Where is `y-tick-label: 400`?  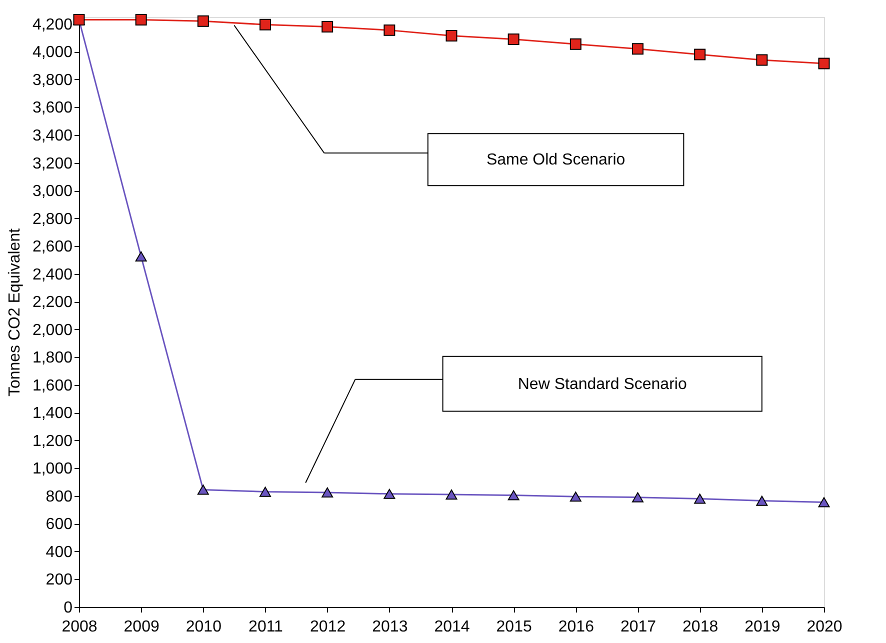 y-tick-label: 400 is located at coordinates (59, 552).